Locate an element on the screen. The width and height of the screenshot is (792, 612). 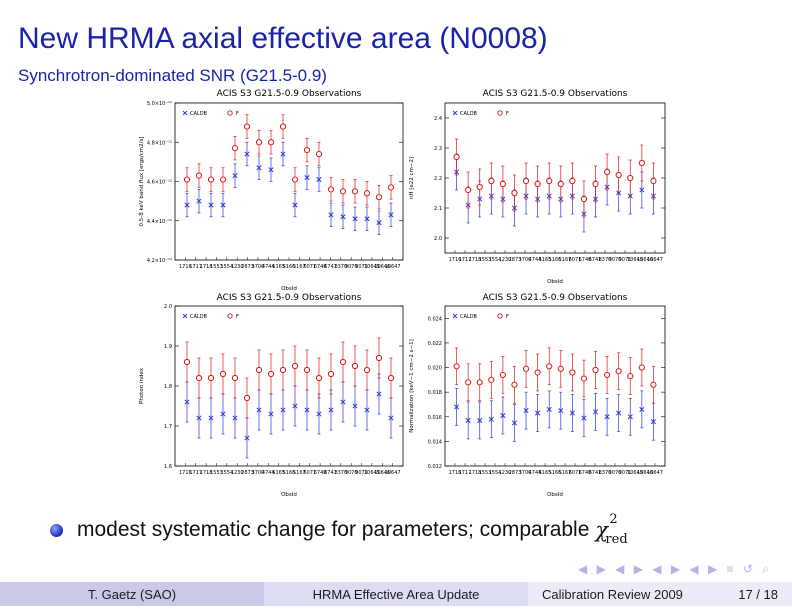
x-tick-label: 1230 is located at coordinates (237, 473).